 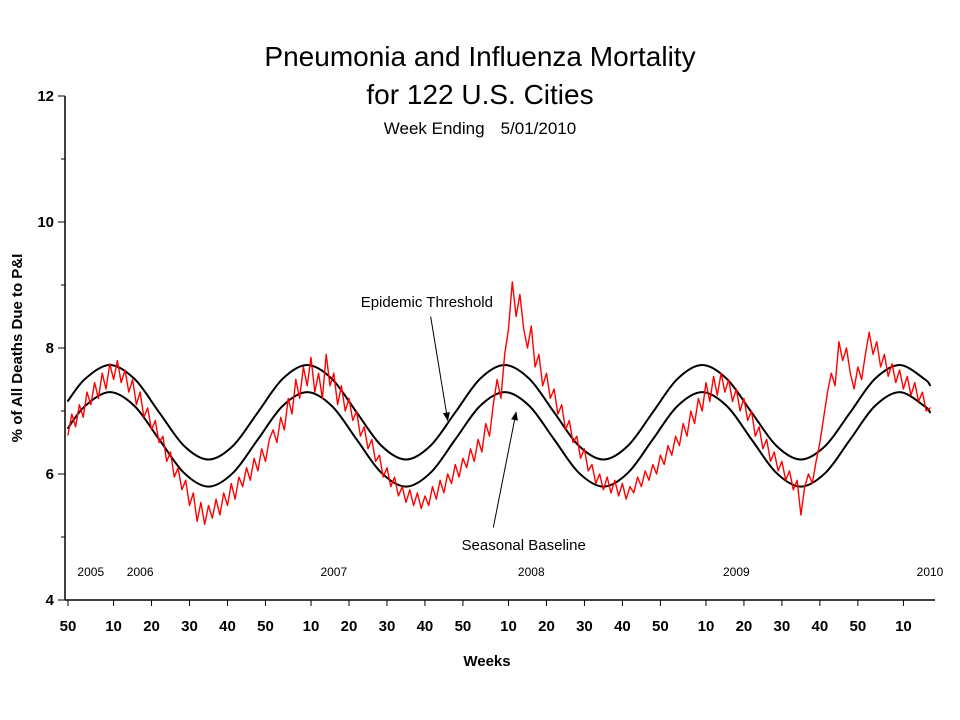 I want to click on year-label: 2006, so click(x=140, y=572).